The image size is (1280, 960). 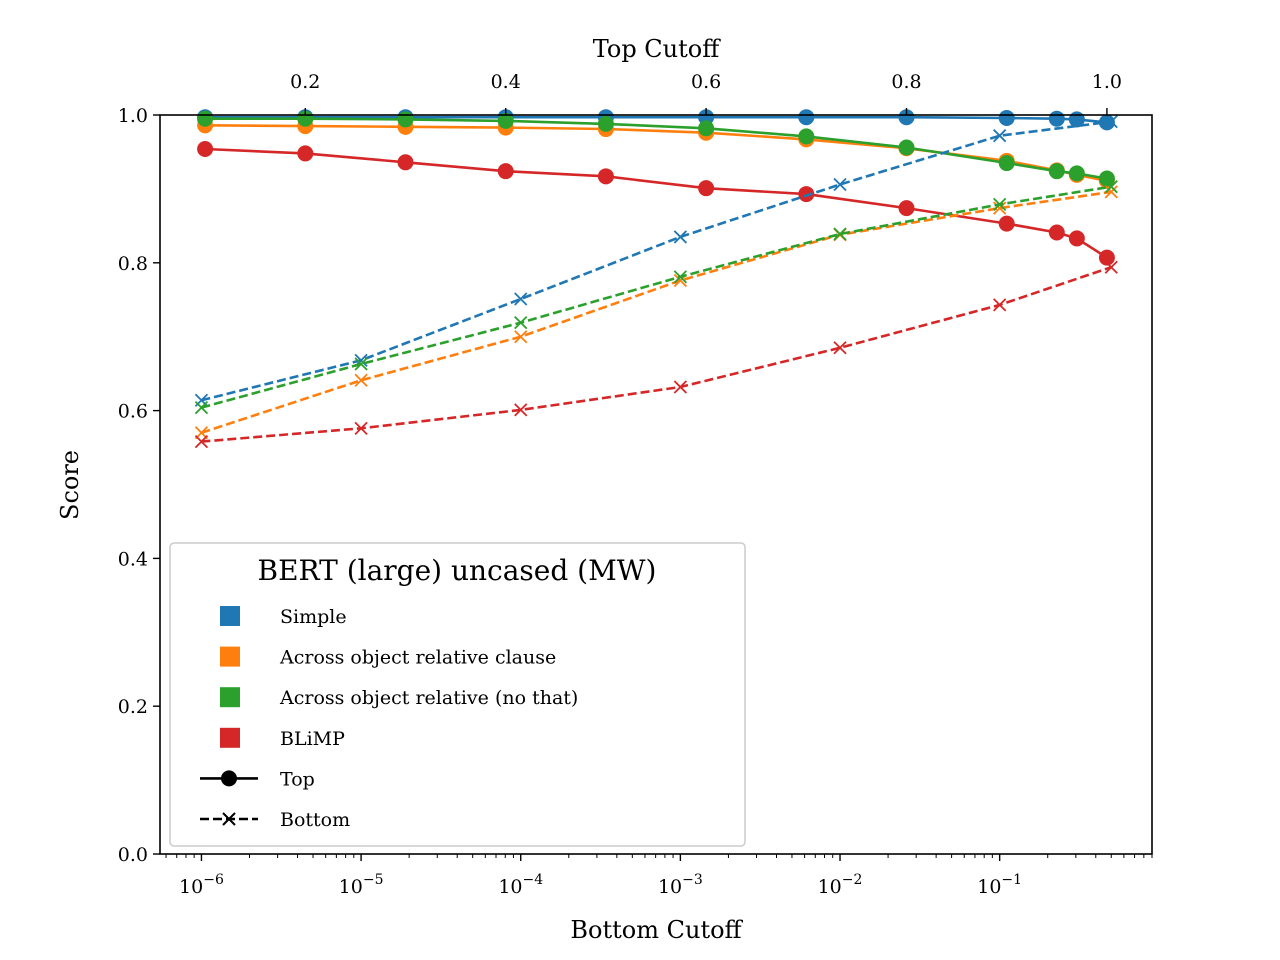 I want to click on legend-entry: Top, so click(x=257, y=779).